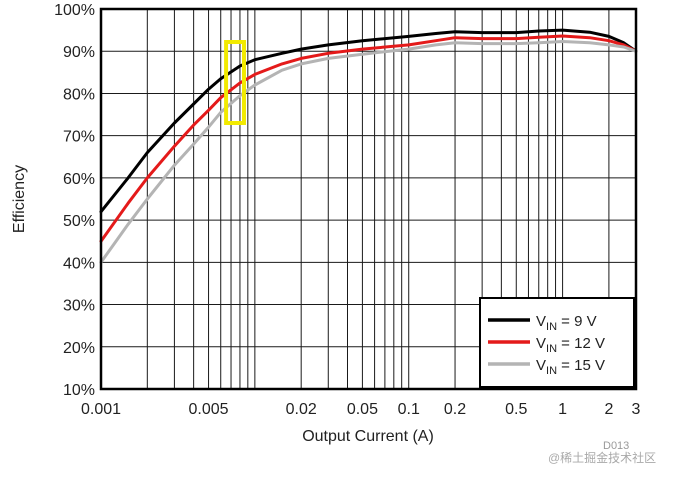 The height and width of the screenshot is (483, 688). What do you see at coordinates (616, 446) in the screenshot?
I see `figure-id: D013` at bounding box center [616, 446].